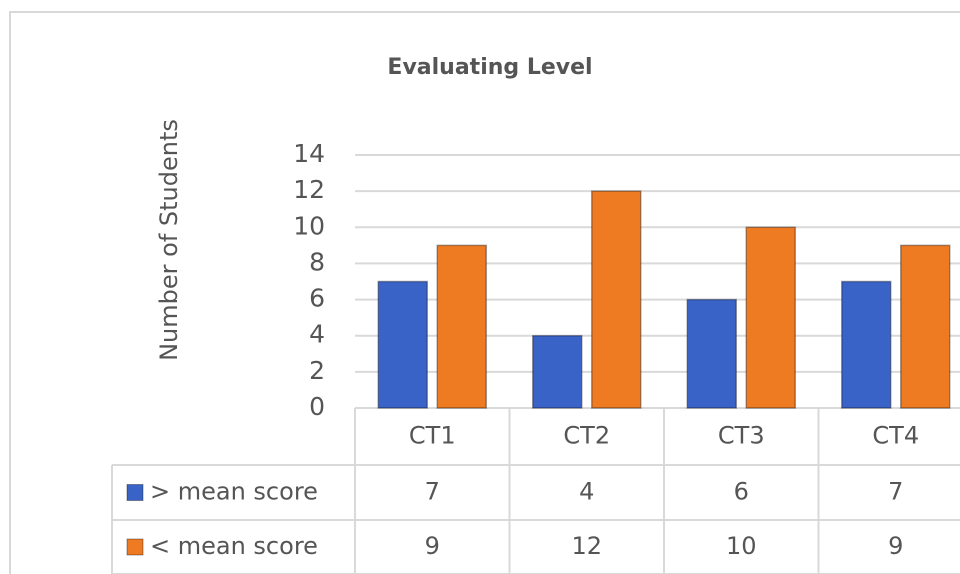  I want to click on x-tick-label: CT4, so click(895, 436).